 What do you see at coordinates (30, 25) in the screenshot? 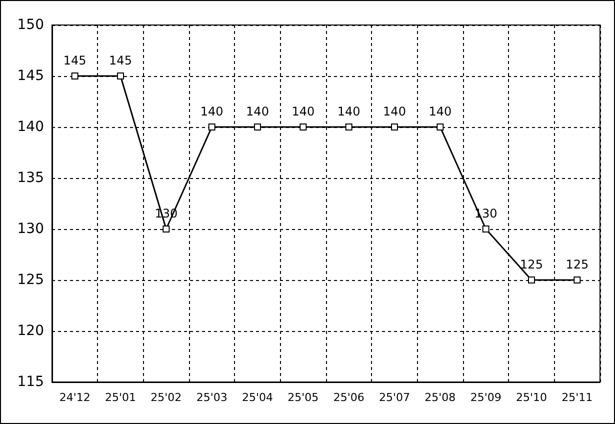
I see `y-tick-label: 150` at bounding box center [30, 25].